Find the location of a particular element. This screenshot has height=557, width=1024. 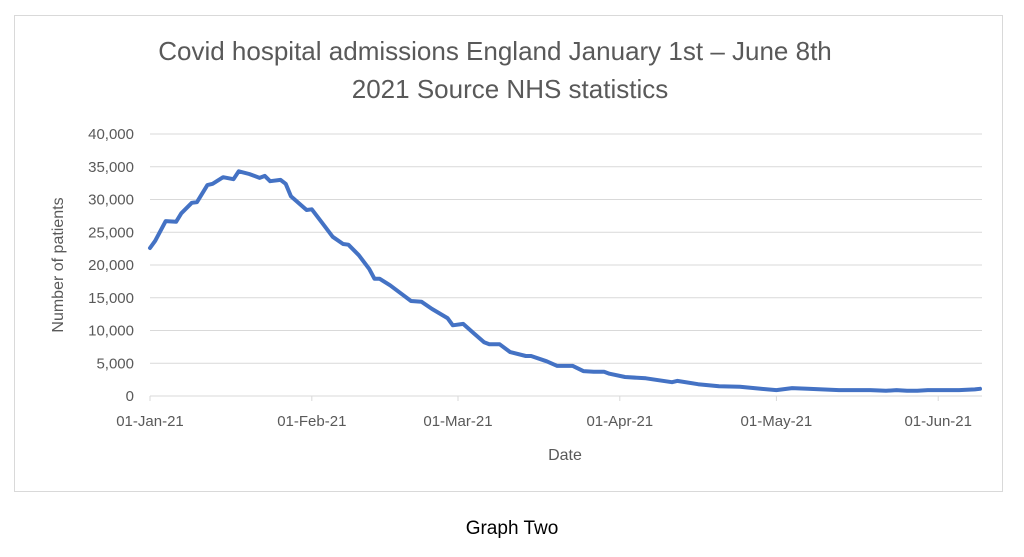

figure-caption: Graph Two is located at coordinates (512, 528).